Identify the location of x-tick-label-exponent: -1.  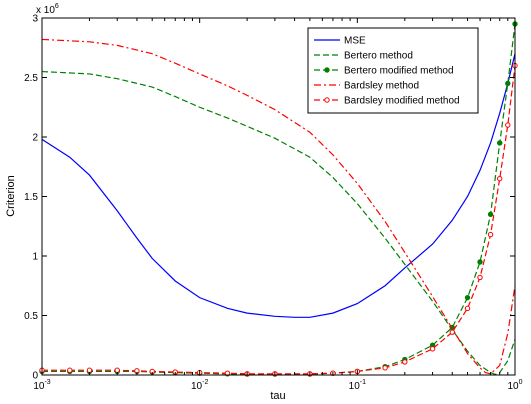
(363, 382).